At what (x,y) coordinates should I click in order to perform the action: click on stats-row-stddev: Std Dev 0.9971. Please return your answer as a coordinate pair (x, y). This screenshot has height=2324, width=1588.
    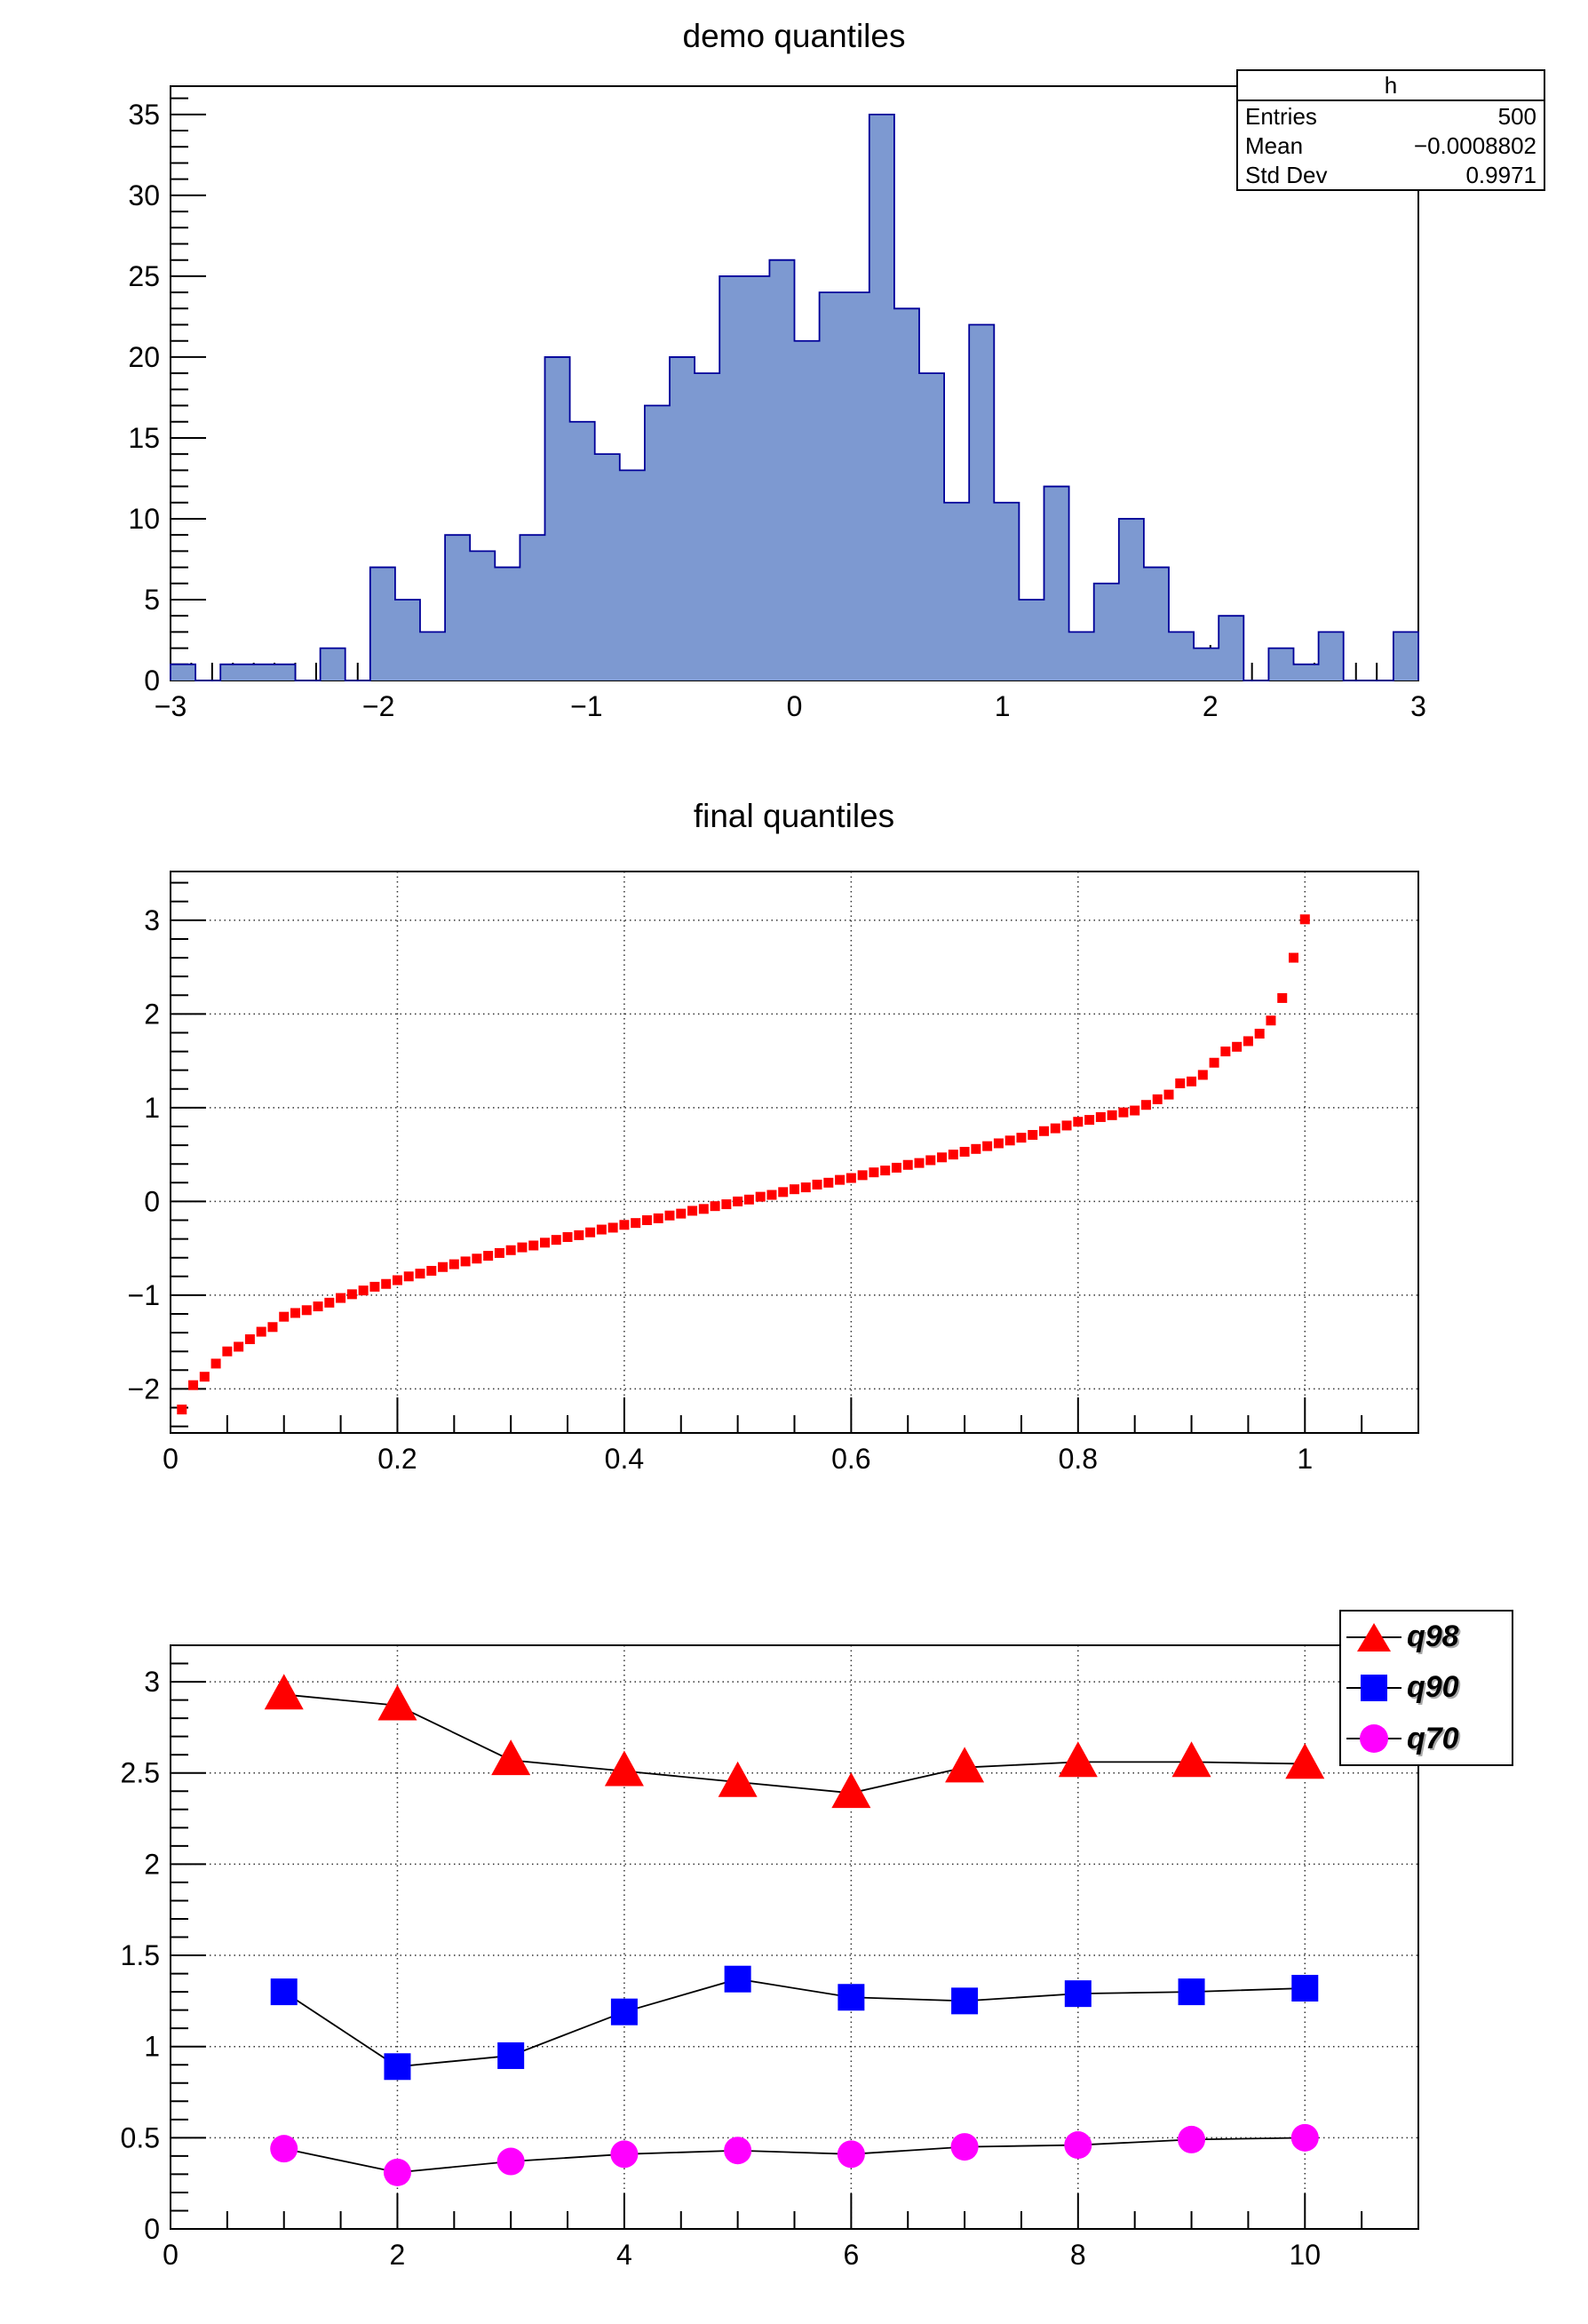
    Looking at the image, I should click on (1391, 174).